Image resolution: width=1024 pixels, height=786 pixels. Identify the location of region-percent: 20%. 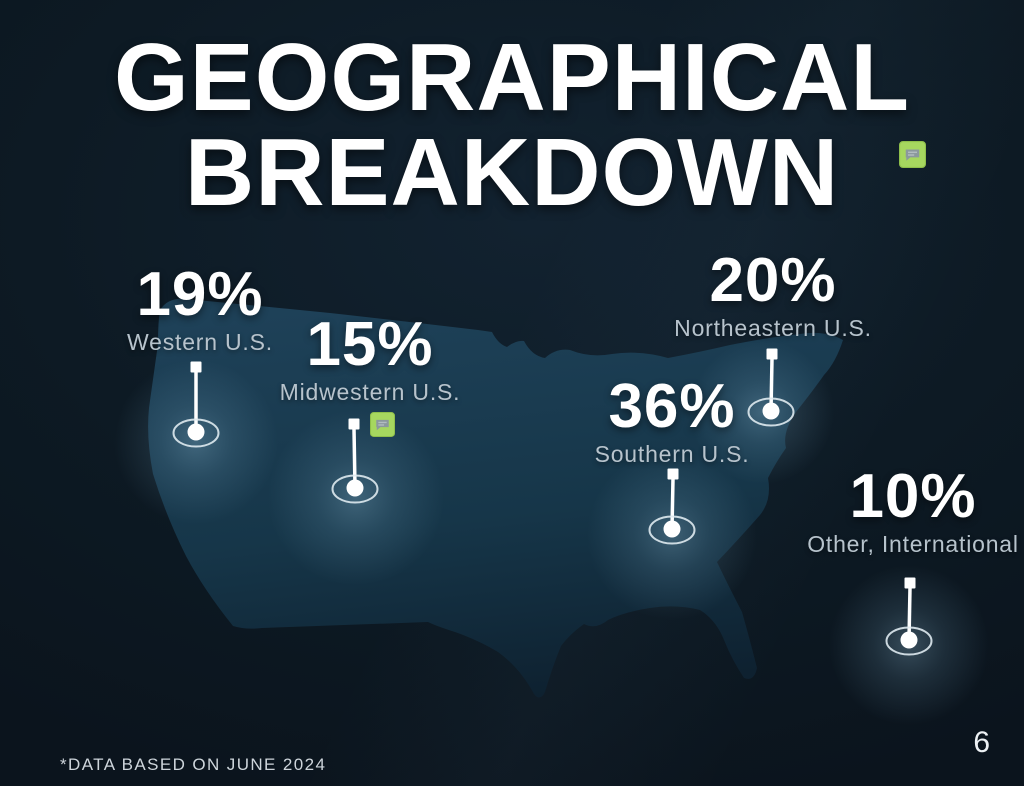
(773, 280).